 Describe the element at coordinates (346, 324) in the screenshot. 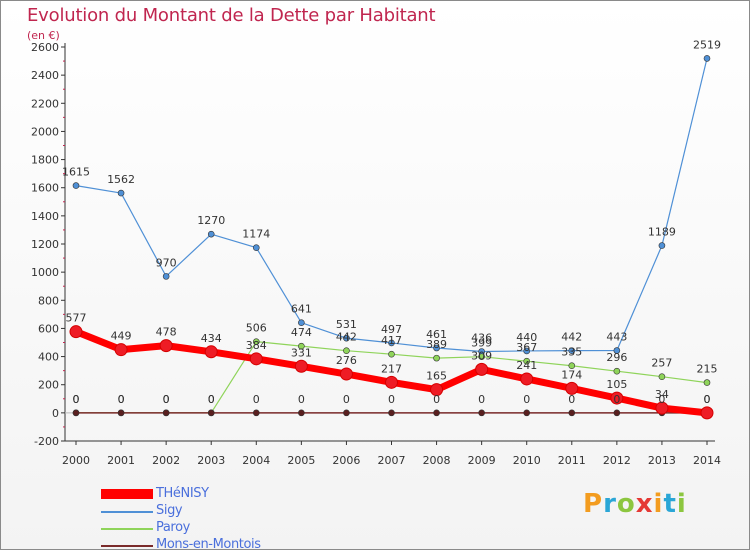

I see `data-label: 531` at that location.